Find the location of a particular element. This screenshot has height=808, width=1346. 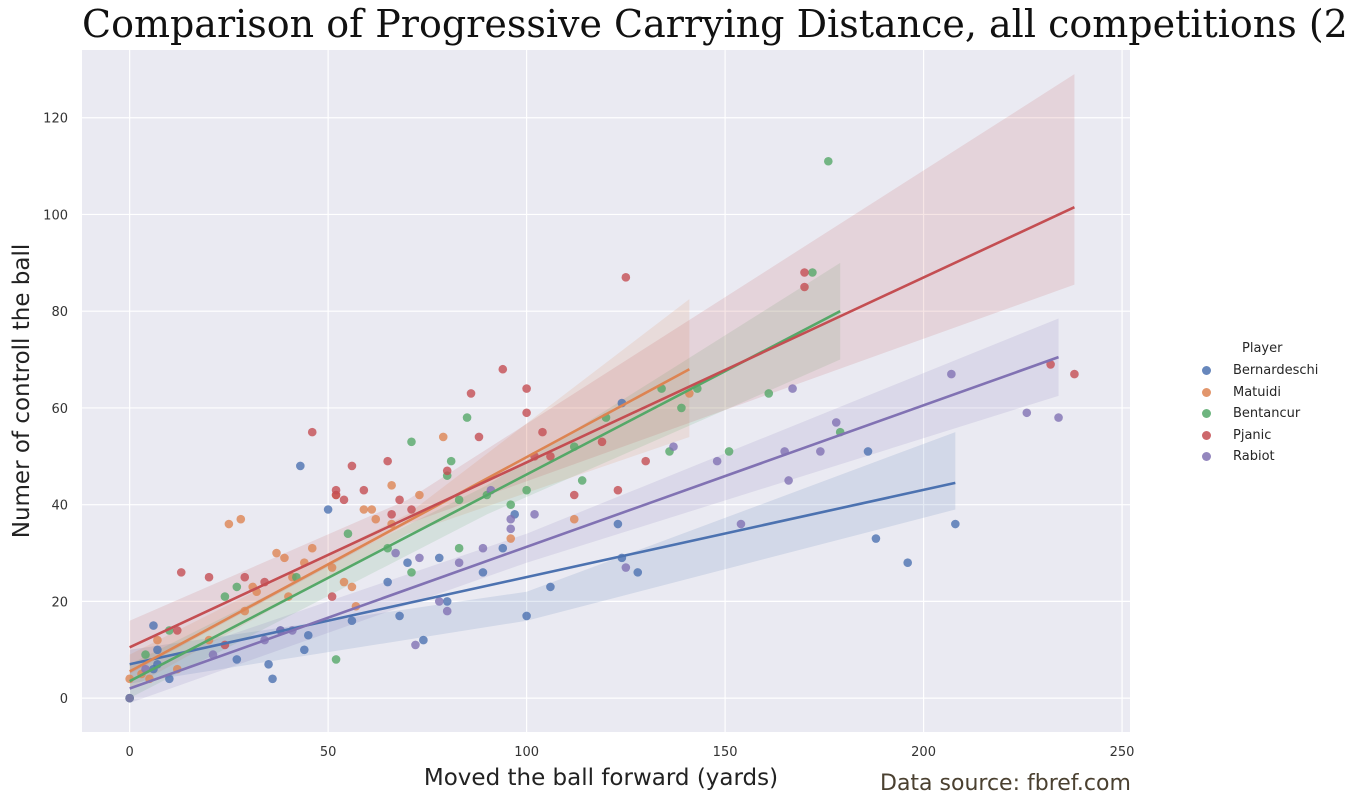

fit-line-bernardeschi is located at coordinates (542, 573).